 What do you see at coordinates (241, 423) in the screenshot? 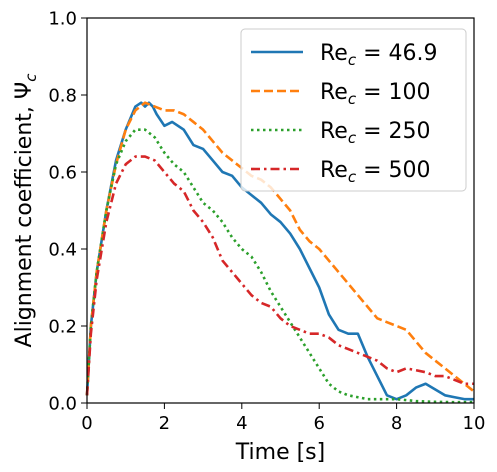
I see `x-tick-label: 4` at bounding box center [241, 423].